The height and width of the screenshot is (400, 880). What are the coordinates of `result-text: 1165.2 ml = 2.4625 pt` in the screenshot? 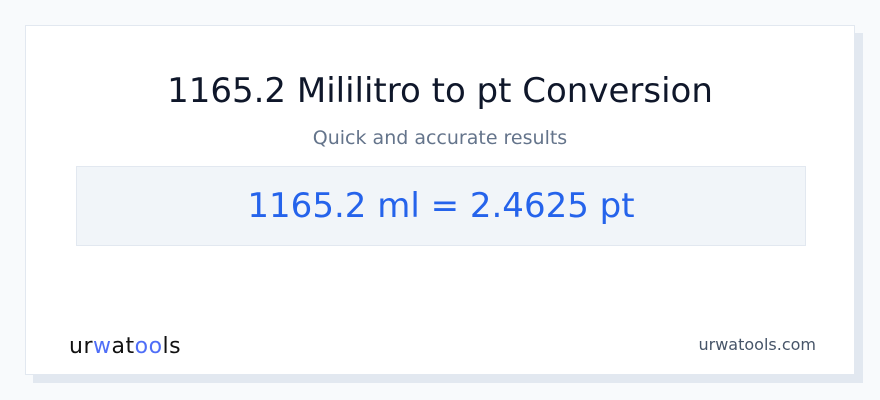 It's located at (441, 206).